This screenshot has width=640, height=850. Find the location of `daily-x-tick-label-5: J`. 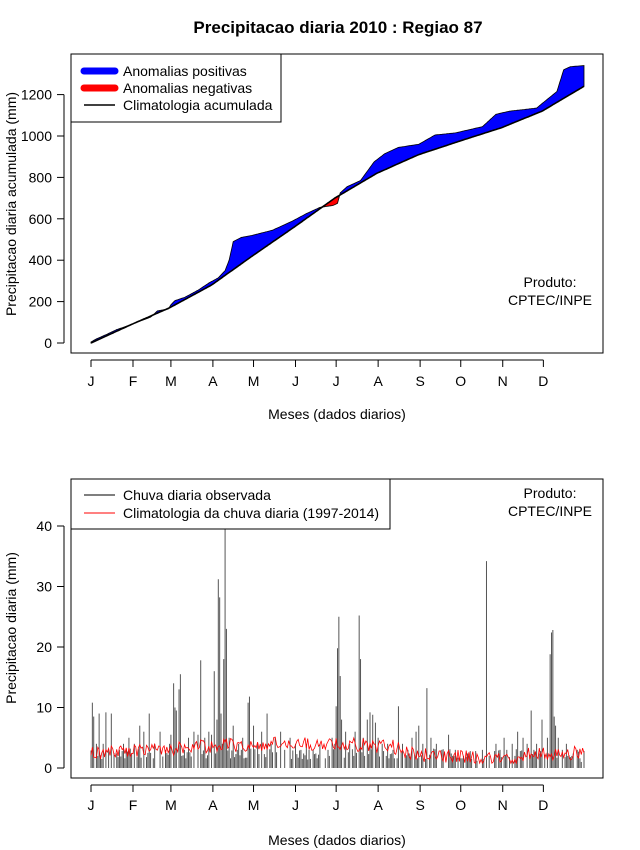

daily-x-tick-label-5: J is located at coordinates (295, 805).